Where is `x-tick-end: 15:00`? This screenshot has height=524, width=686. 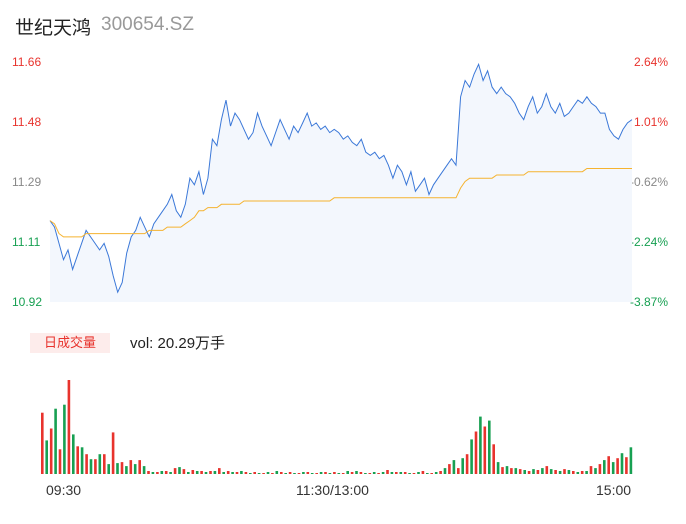
x-tick-end: 15:00 is located at coordinates (614, 490).